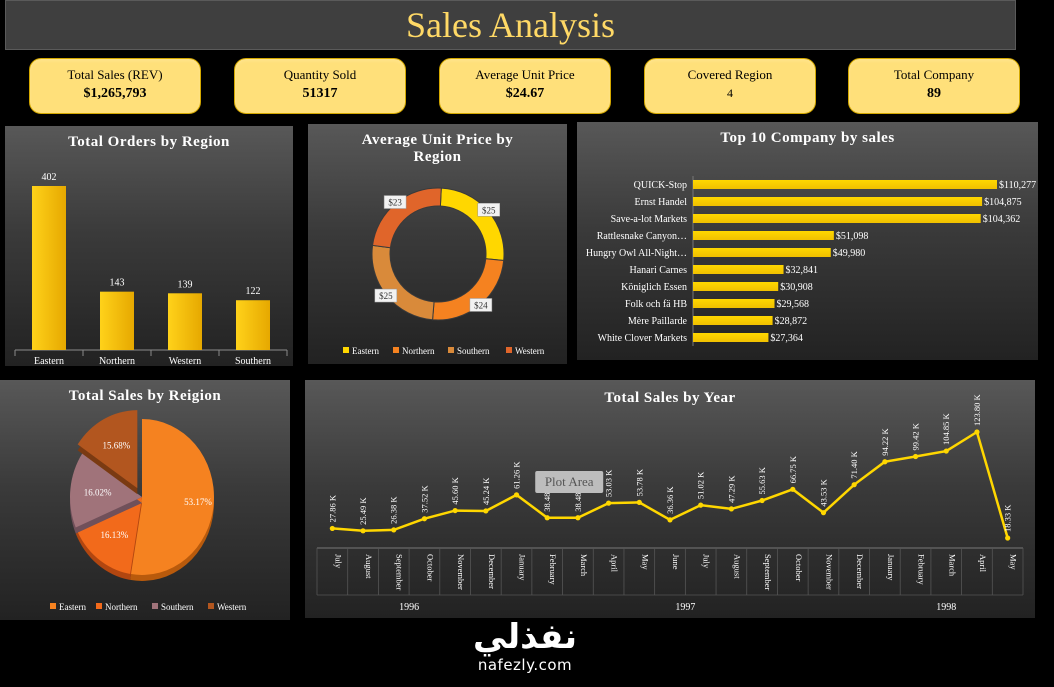  I want to click on data-label: $25, so click(489, 210).